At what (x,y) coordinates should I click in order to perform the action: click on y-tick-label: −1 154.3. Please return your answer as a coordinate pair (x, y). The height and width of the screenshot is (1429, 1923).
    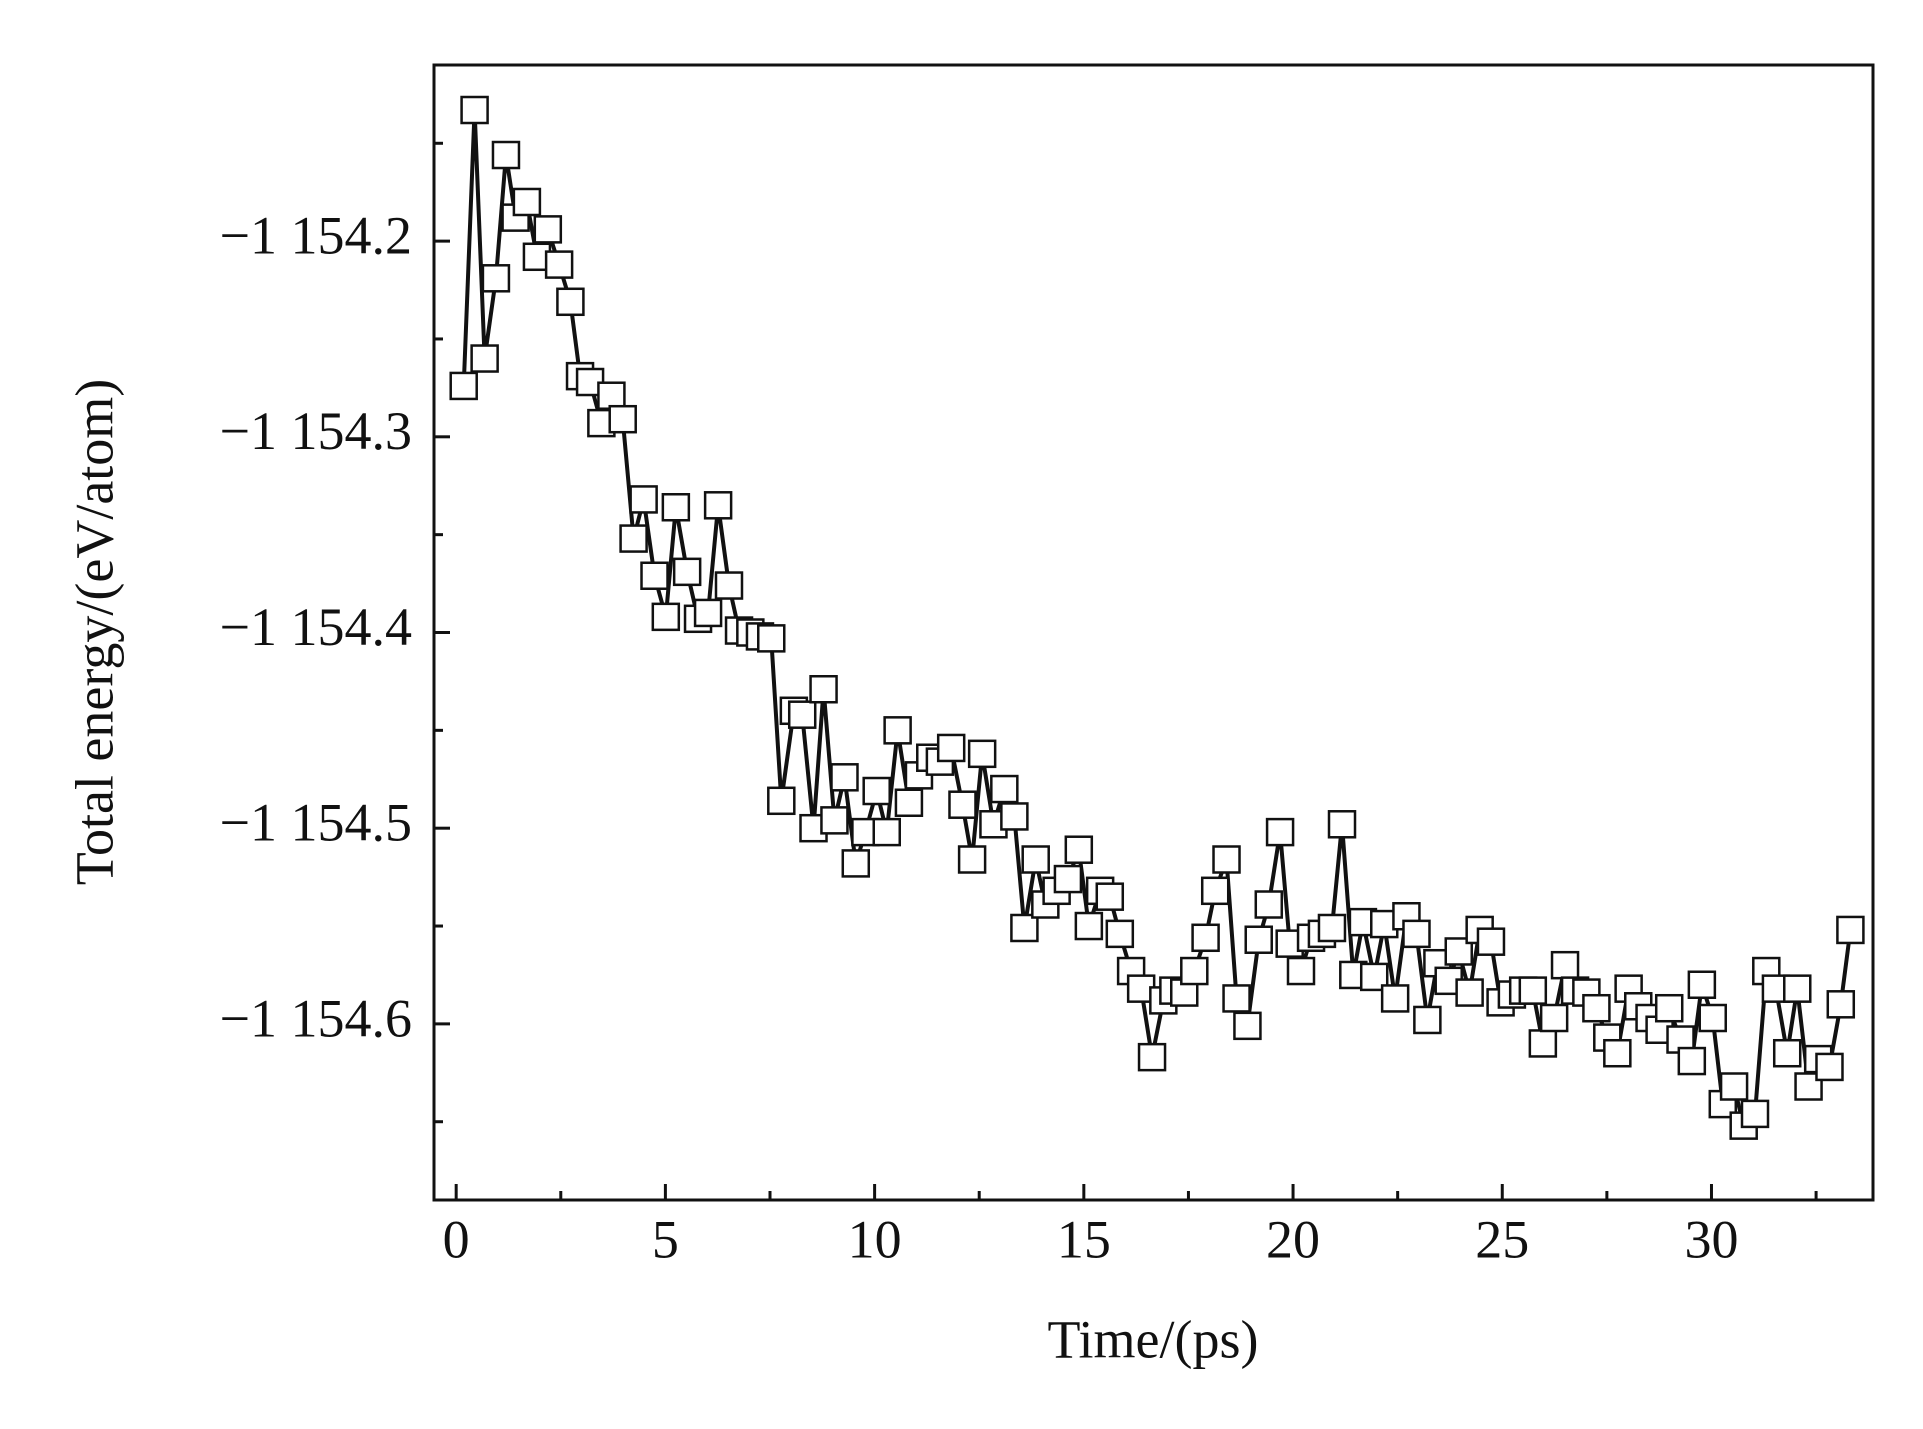
    Looking at the image, I should click on (316, 431).